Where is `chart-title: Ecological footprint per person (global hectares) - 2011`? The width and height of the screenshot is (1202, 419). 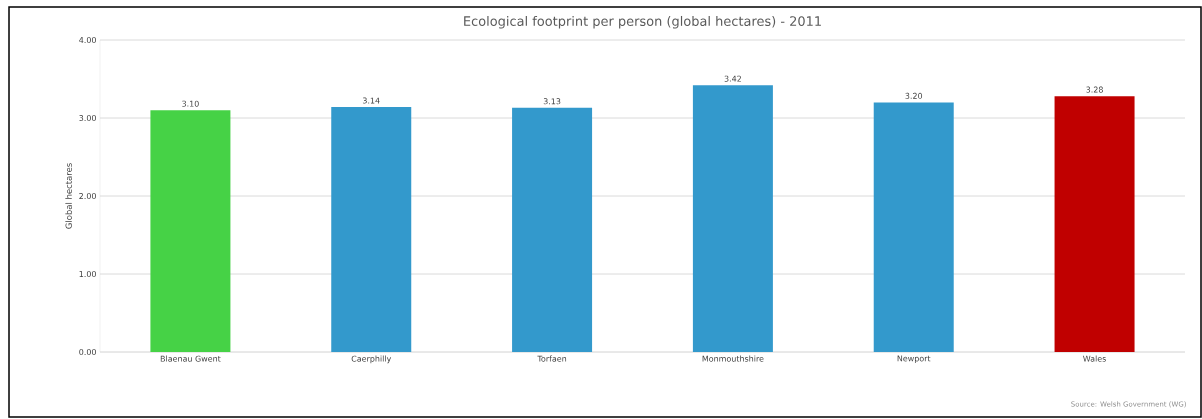
chart-title: Ecological footprint per person (global hectares) - 2011 is located at coordinates (642, 22).